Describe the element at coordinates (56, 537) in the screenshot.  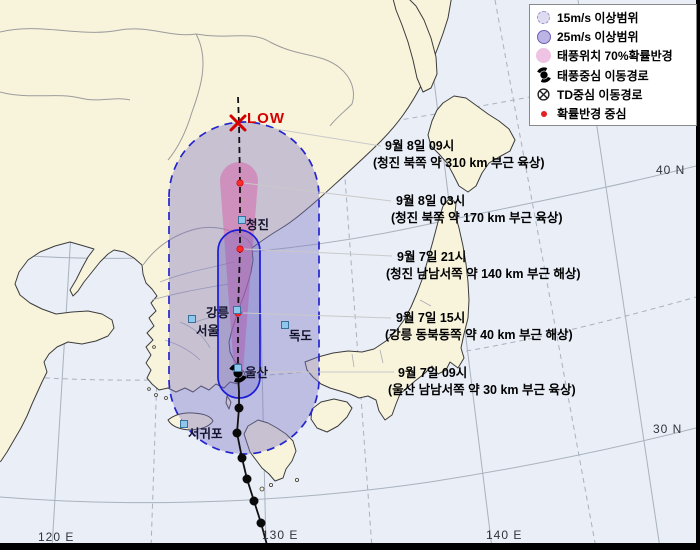
I see `axis-label-120e: 120 E` at that location.